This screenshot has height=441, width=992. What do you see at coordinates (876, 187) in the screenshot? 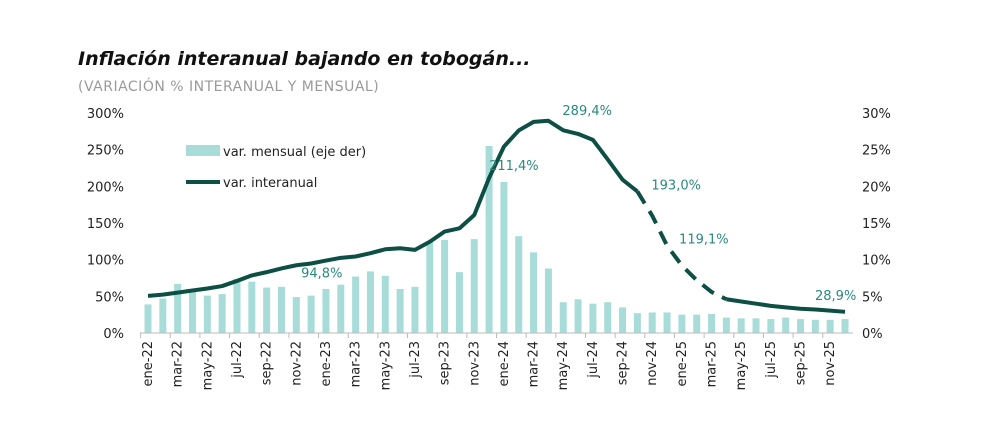
I see `y-right-tick: 20%` at bounding box center [876, 187].